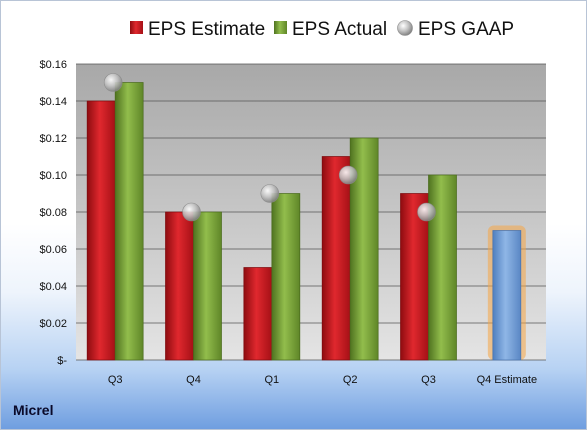  What do you see at coordinates (339, 29) in the screenshot?
I see `legend-label-eps-actual: EPS Actual` at bounding box center [339, 29].